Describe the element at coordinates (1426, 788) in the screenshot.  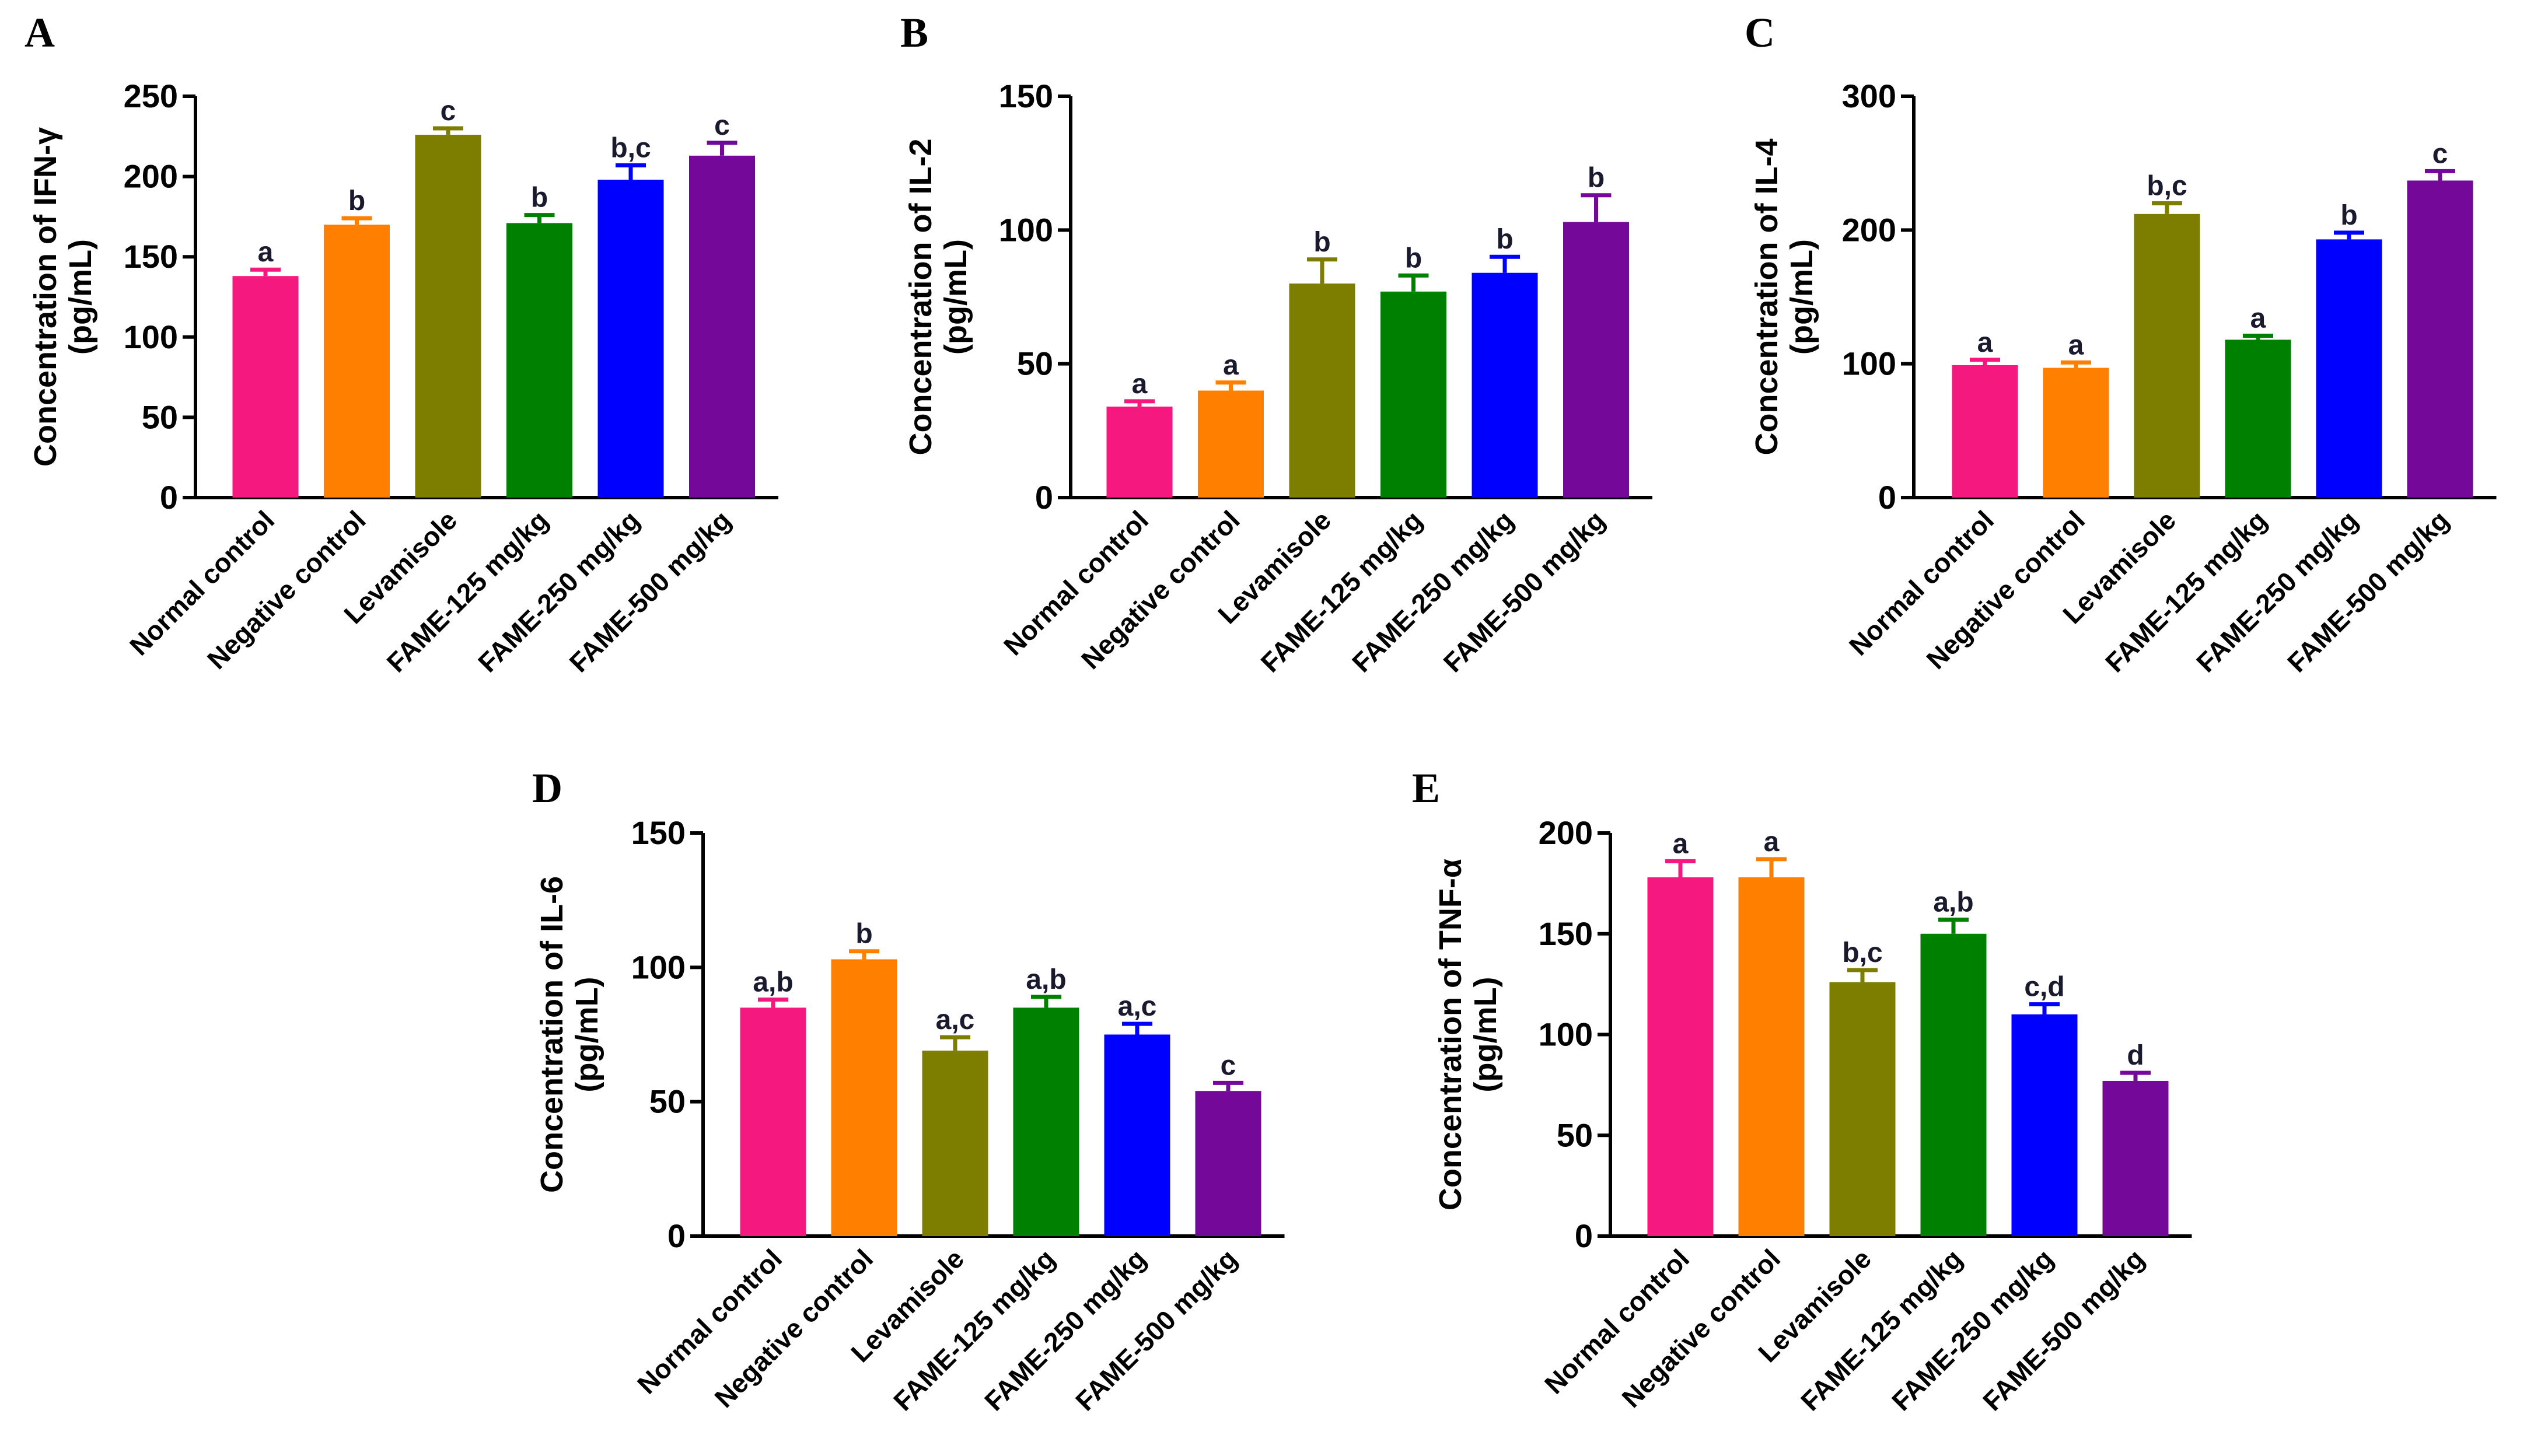
I see `panel-letter: E` at that location.